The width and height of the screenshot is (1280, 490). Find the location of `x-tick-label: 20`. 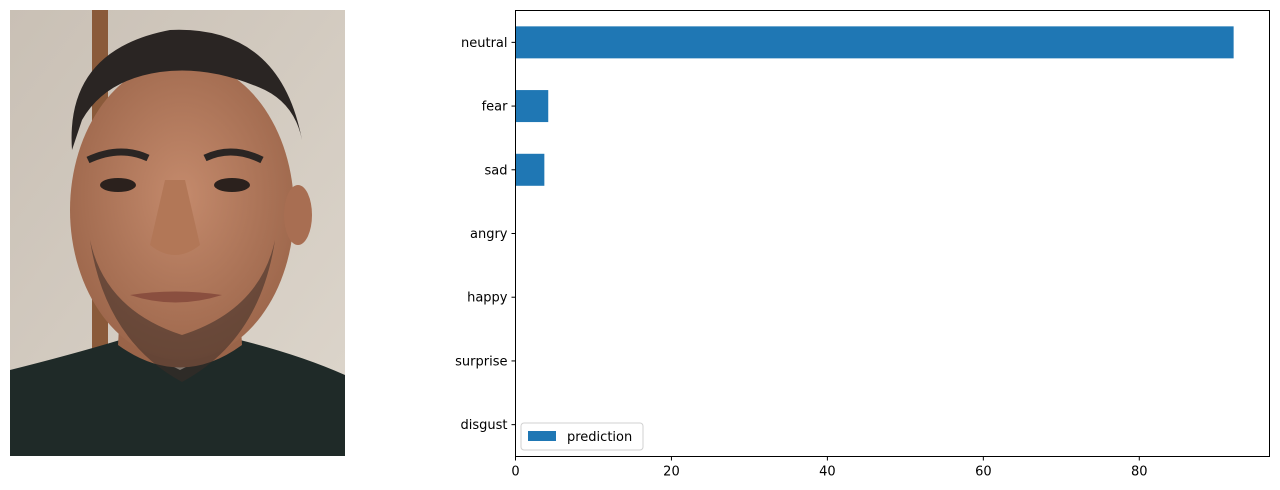

x-tick-label: 20 is located at coordinates (671, 472).